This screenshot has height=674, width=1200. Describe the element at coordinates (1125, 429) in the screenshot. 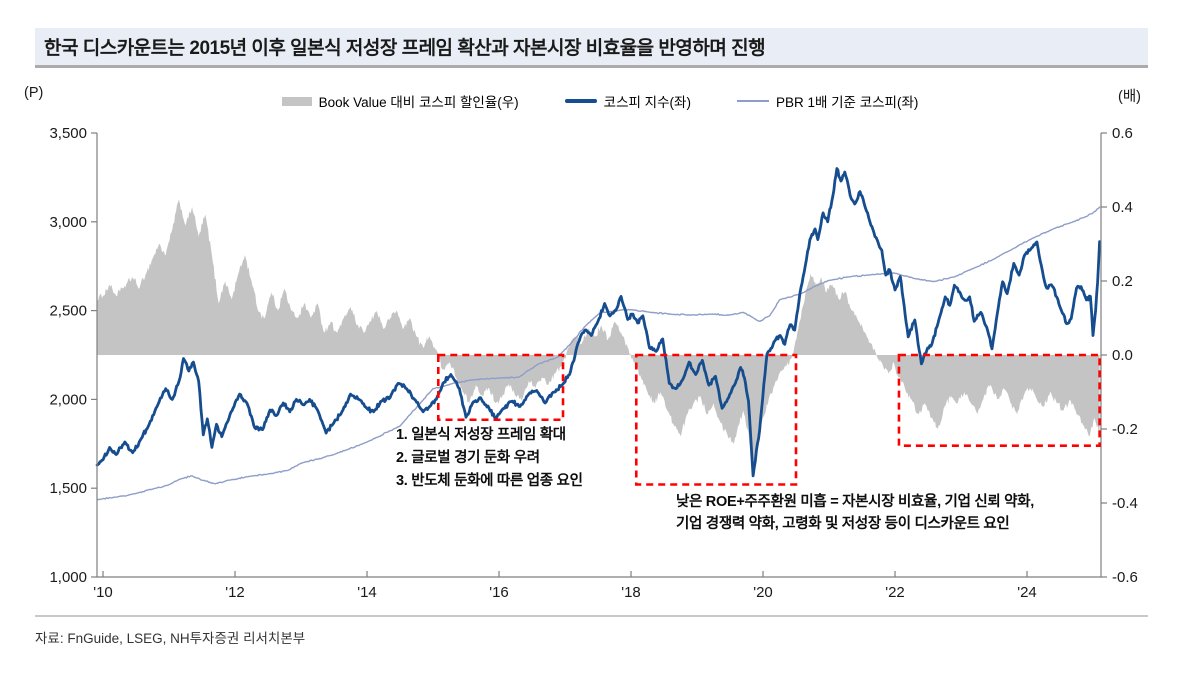

I see `right-tick-label: -0.2` at that location.